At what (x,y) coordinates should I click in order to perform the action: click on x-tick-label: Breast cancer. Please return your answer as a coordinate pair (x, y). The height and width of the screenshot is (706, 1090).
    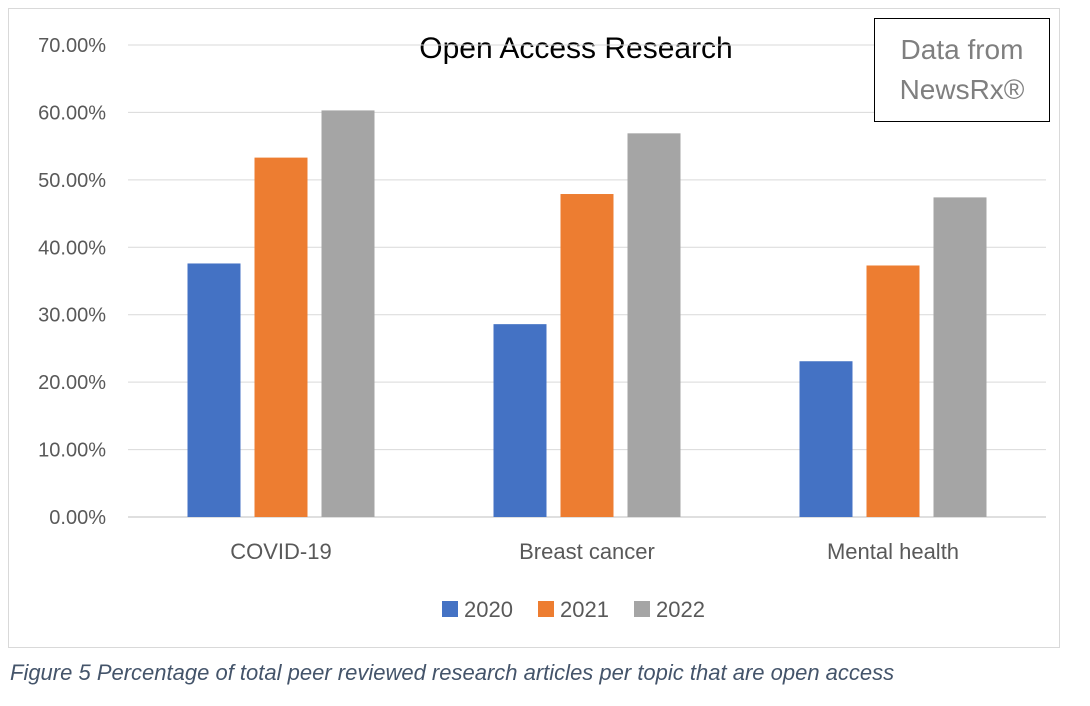
    Looking at the image, I should click on (587, 551).